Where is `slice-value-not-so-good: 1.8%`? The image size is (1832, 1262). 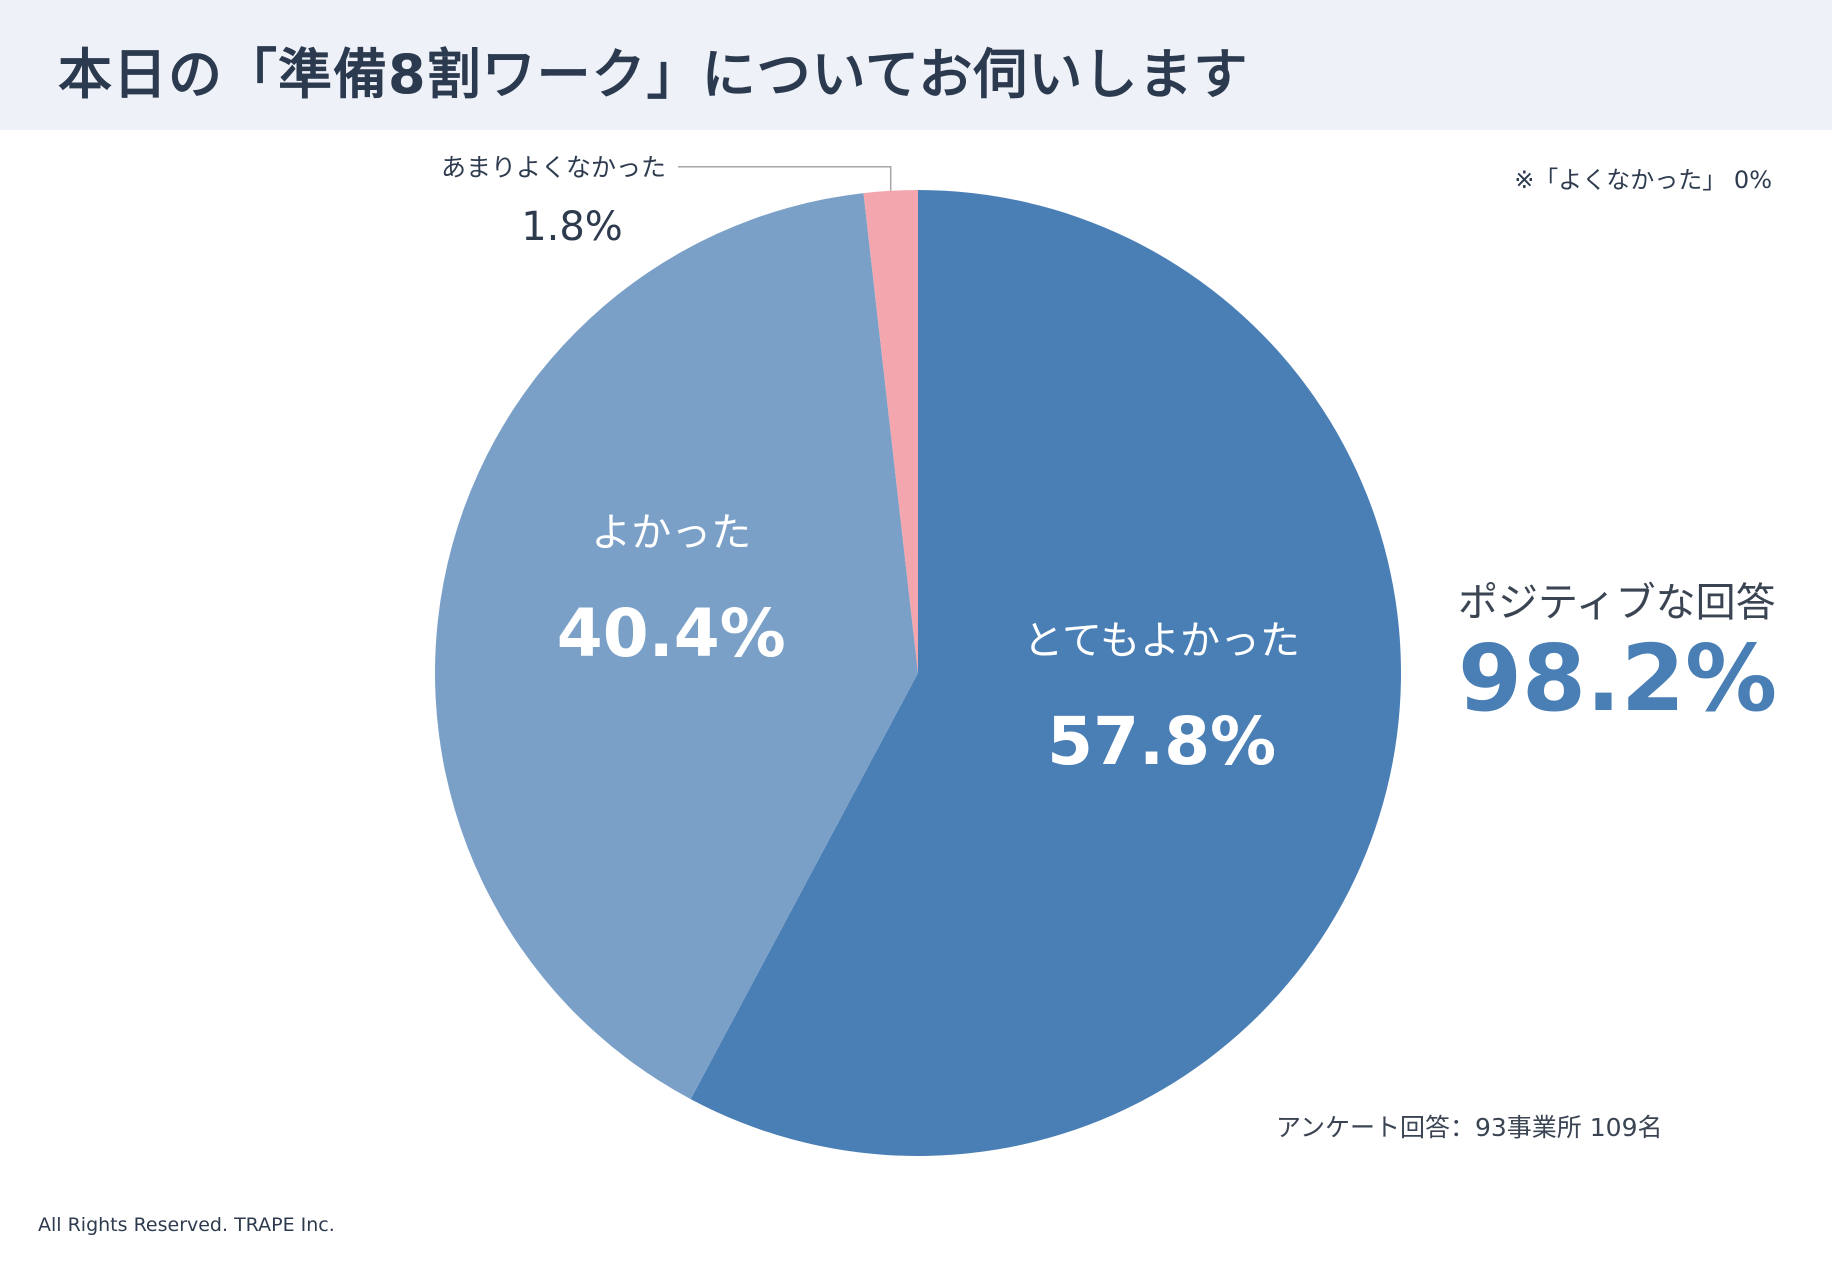
slice-value-not-so-good: 1.8% is located at coordinates (572, 227).